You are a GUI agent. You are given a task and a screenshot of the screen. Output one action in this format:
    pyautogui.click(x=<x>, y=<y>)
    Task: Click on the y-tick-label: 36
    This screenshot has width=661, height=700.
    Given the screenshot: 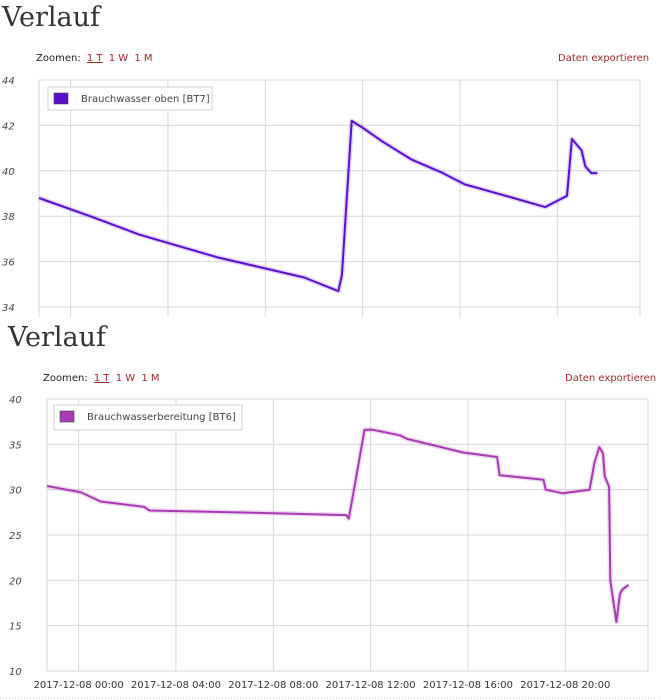 What is the action you would take?
    pyautogui.click(x=8, y=263)
    